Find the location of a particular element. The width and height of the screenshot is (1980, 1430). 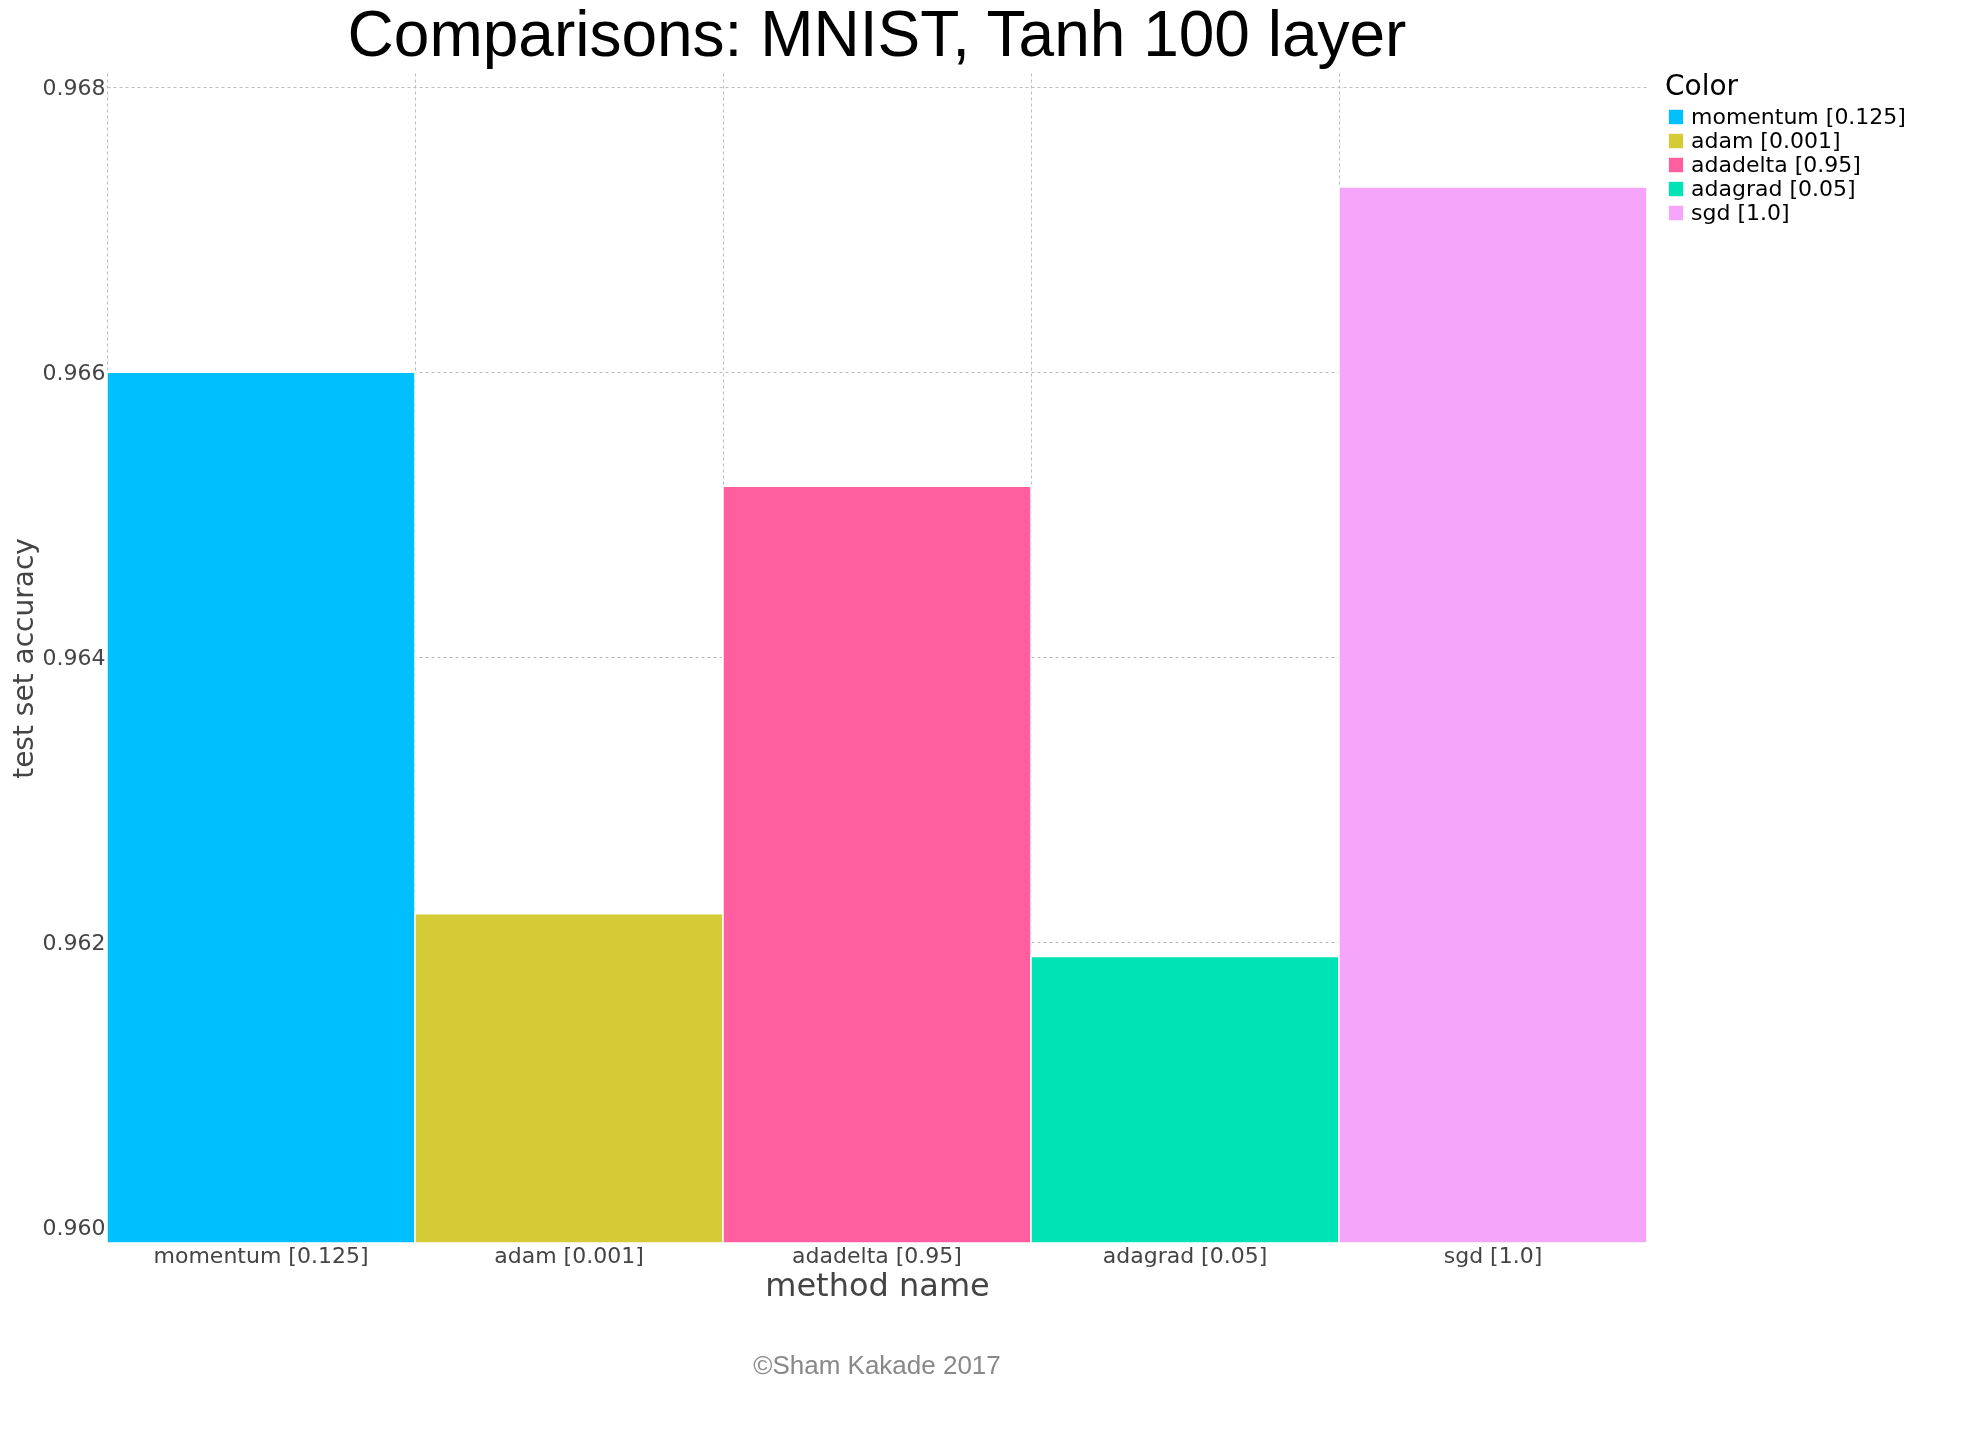

y-tick-label: 0.966 is located at coordinates (74, 372).